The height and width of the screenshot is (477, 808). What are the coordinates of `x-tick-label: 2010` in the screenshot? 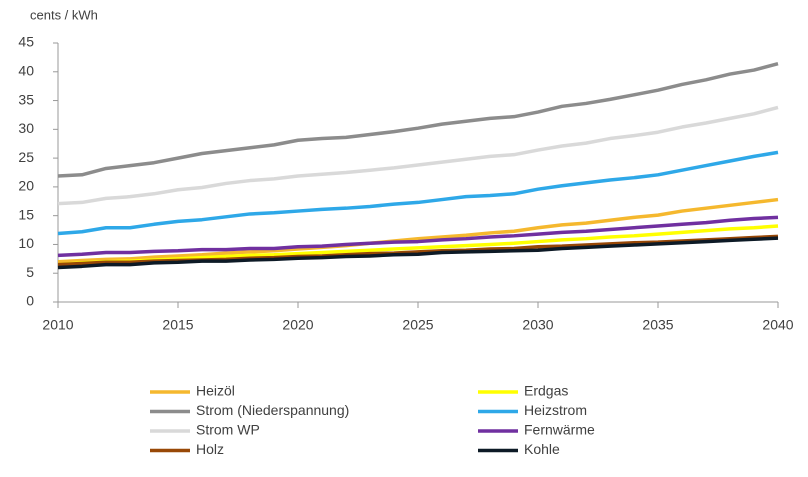 It's located at (57, 325).